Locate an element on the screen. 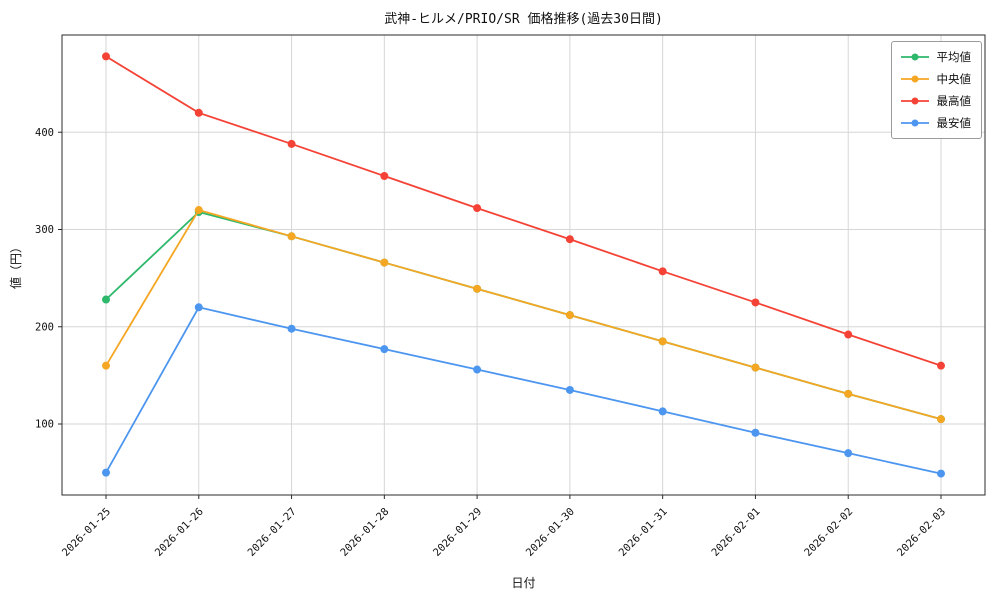 The height and width of the screenshot is (600, 1000). x-tick-label: 2026-01-28 is located at coordinates (364, 532).